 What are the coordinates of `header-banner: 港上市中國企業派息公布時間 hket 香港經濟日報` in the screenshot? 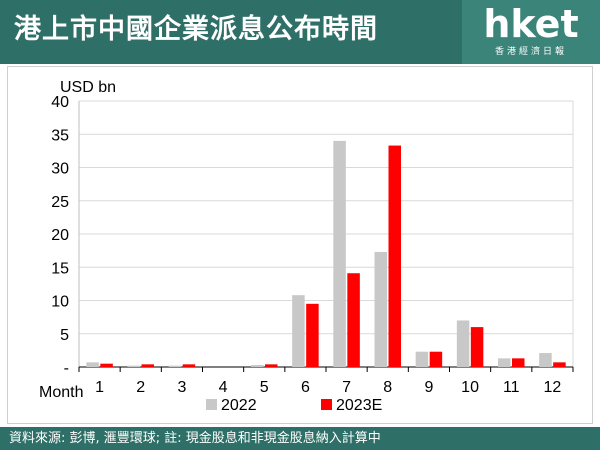 It's located at (300, 32).